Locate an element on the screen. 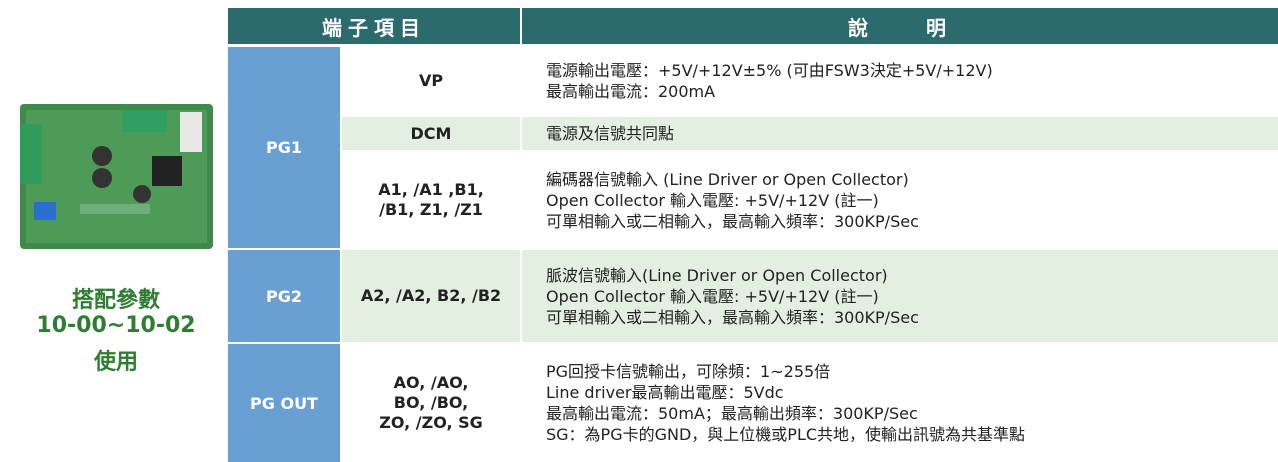 The image size is (1278, 462). text-line: /B1, Z1, /Z1 is located at coordinates (431, 209).